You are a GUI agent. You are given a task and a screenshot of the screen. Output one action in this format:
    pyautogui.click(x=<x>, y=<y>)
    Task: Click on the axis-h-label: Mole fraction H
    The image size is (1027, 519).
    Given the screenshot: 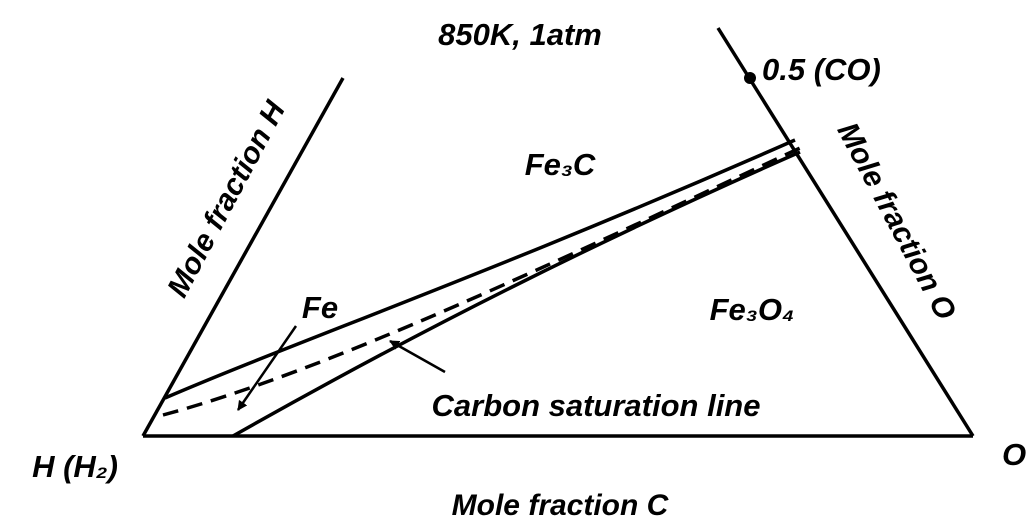 What is the action you would take?
    pyautogui.click(x=226, y=199)
    